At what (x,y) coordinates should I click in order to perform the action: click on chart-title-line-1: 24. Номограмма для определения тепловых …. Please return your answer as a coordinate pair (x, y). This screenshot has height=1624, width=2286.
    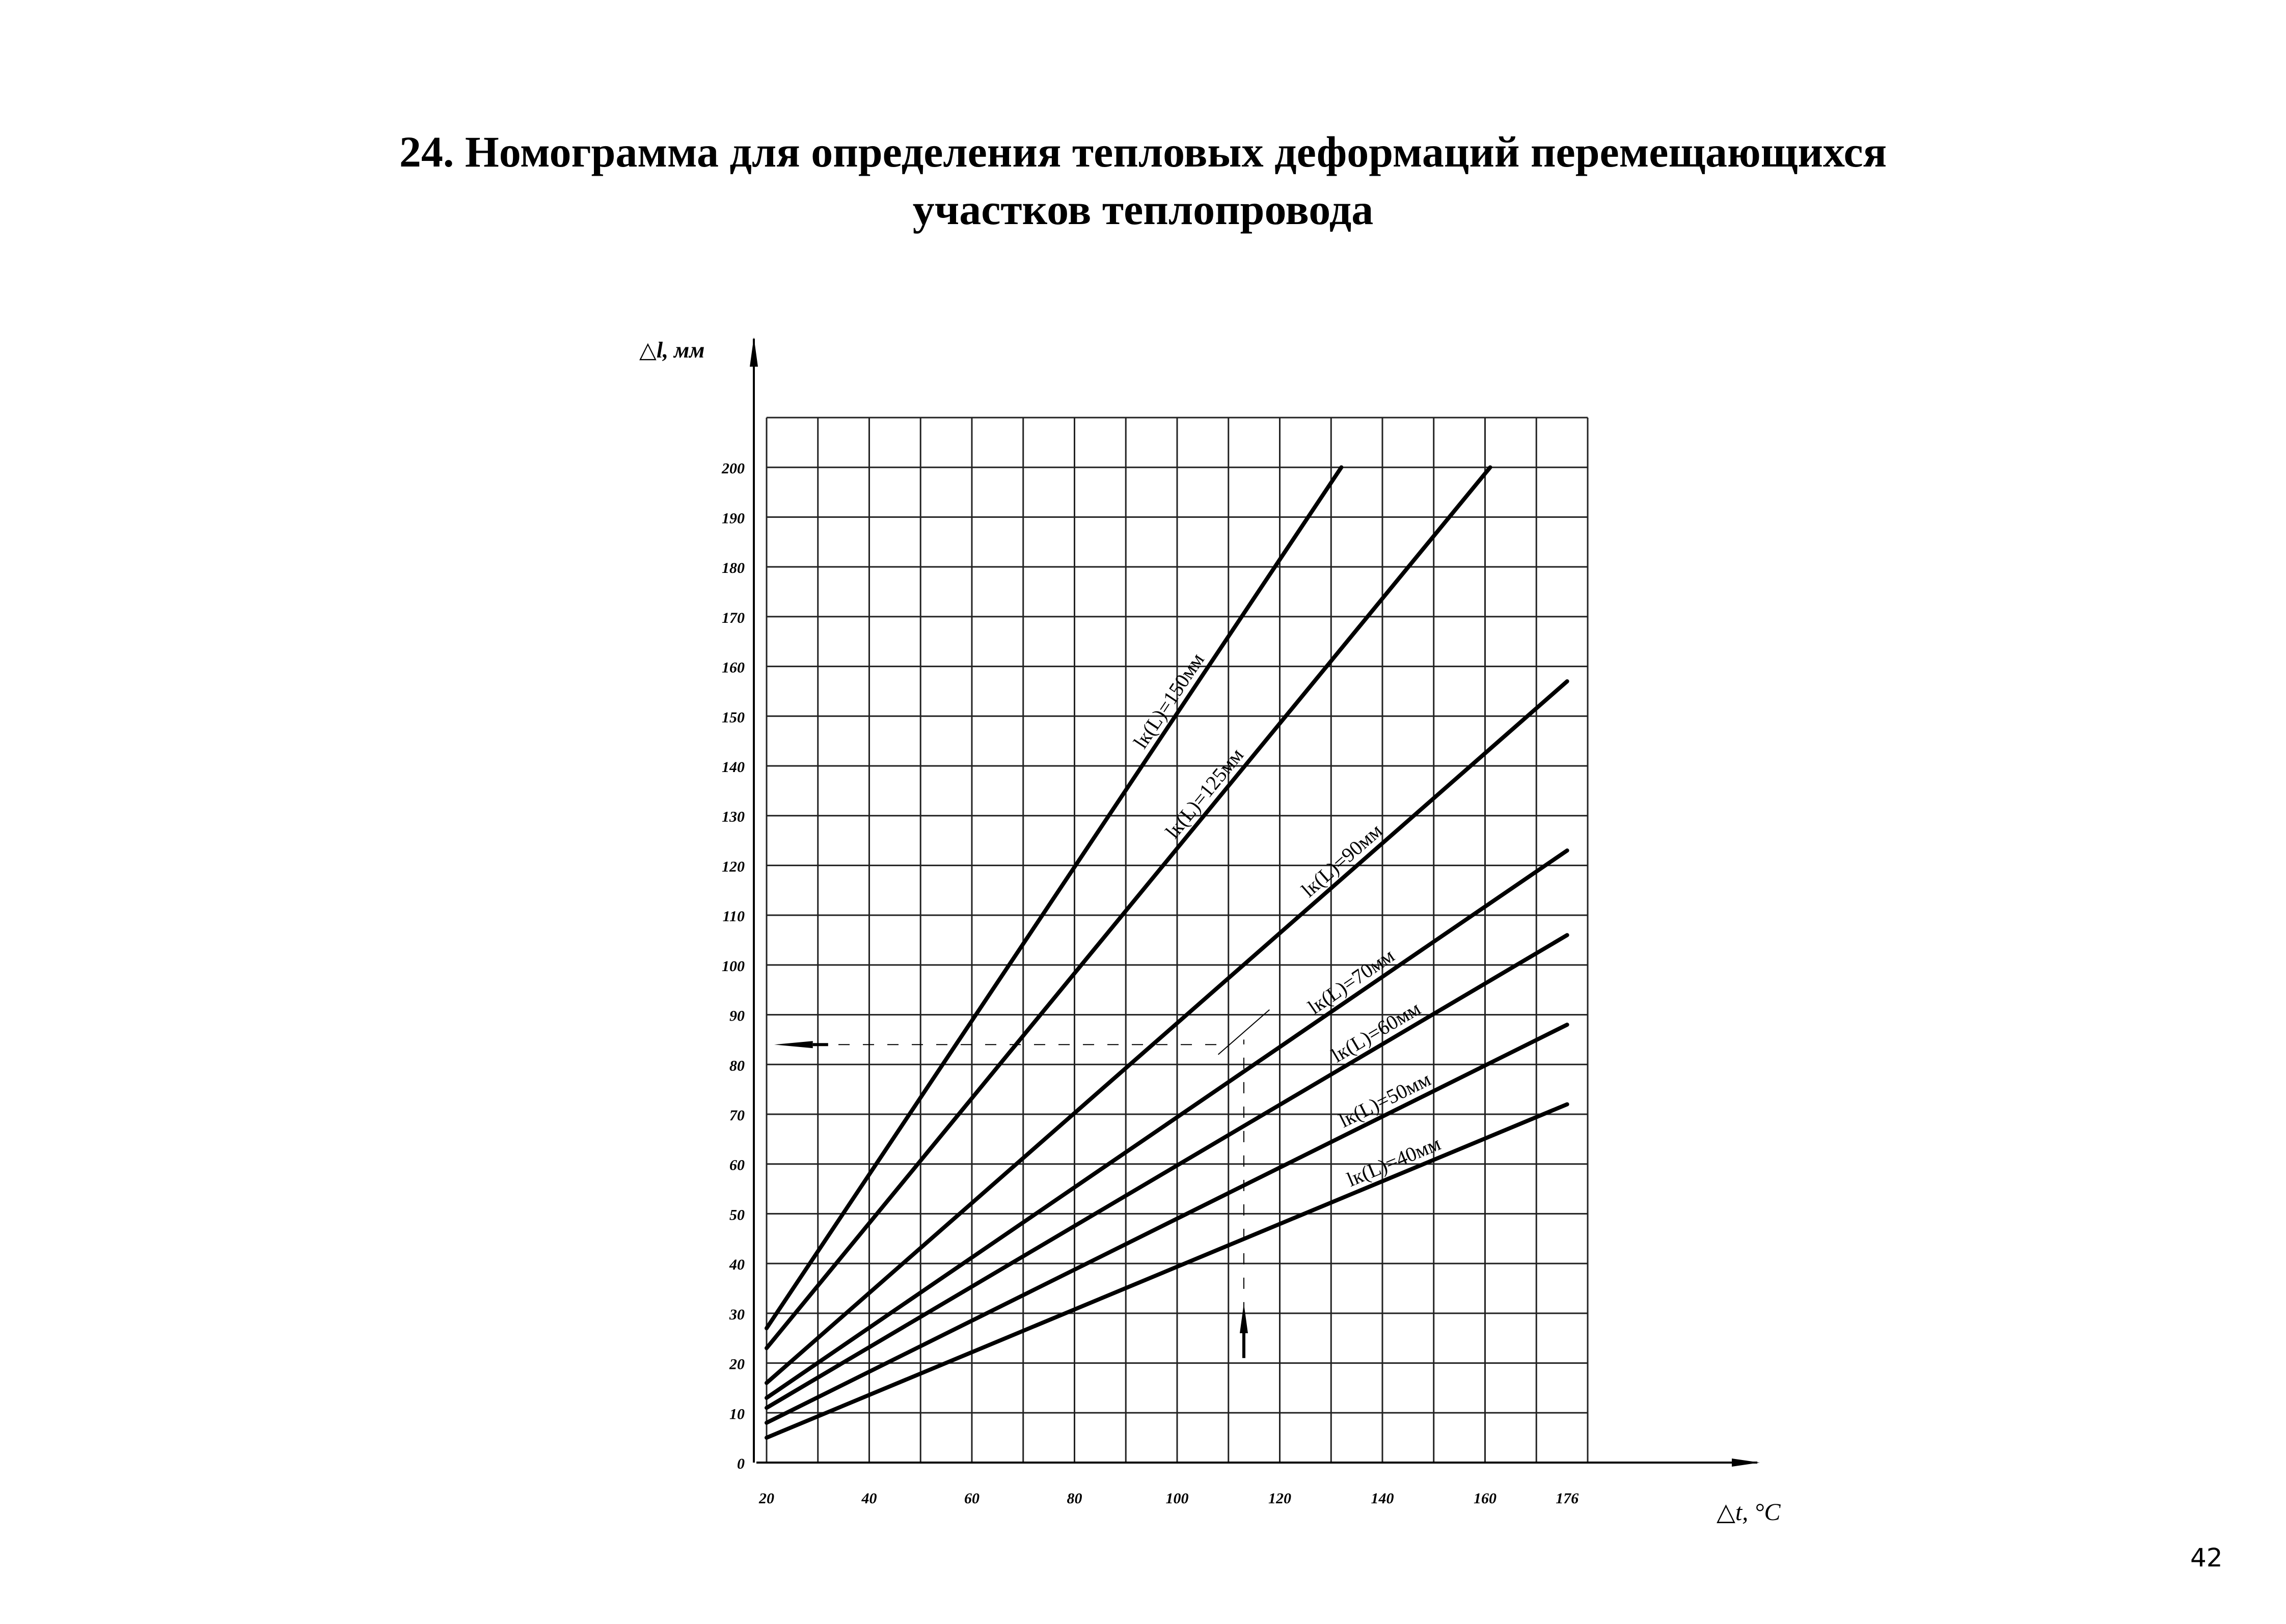
    Looking at the image, I should click on (1143, 151).